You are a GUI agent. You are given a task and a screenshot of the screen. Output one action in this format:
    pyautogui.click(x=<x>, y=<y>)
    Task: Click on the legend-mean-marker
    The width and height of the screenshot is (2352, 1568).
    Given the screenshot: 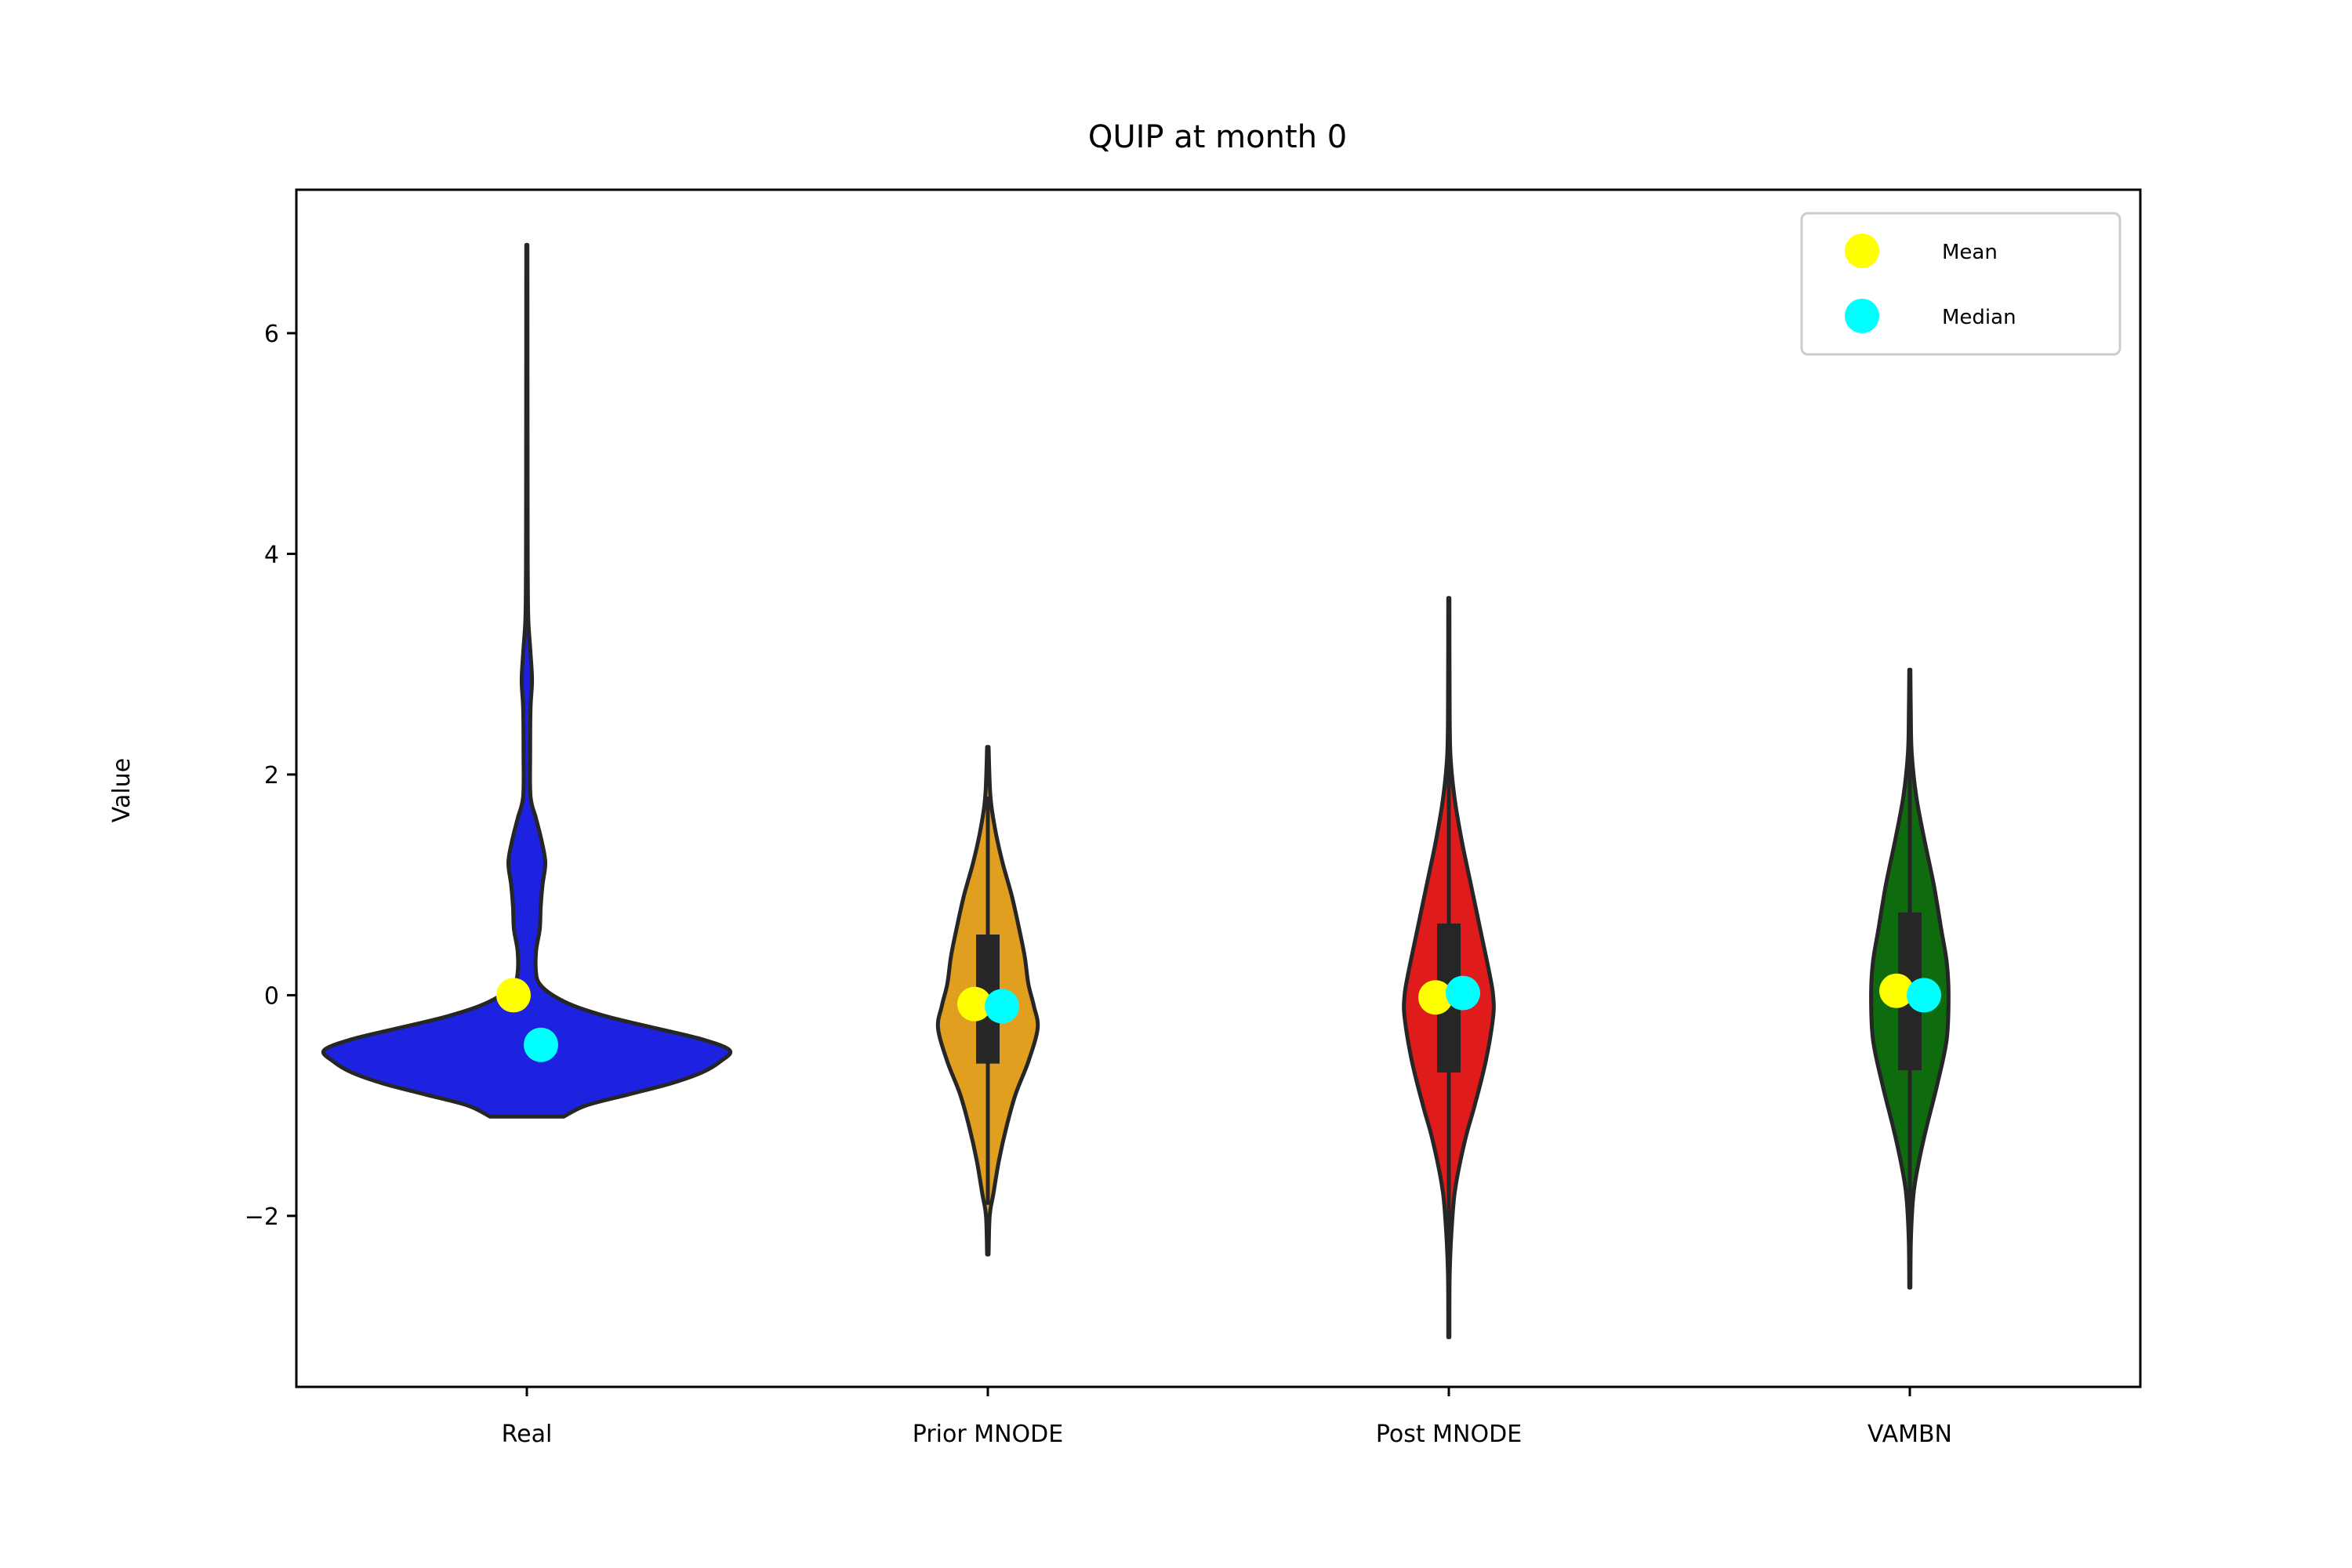 What is the action you would take?
    pyautogui.click(x=1862, y=251)
    